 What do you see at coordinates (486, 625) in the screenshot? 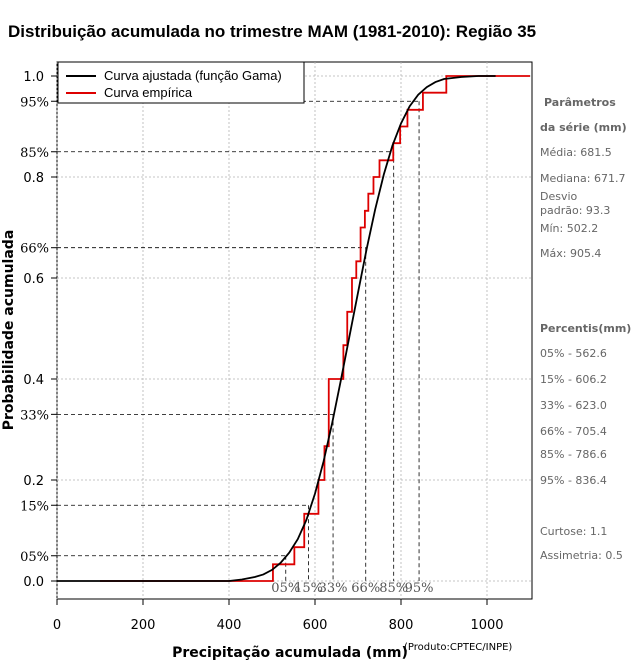
I see `x-tick-label: 1000` at bounding box center [486, 625].